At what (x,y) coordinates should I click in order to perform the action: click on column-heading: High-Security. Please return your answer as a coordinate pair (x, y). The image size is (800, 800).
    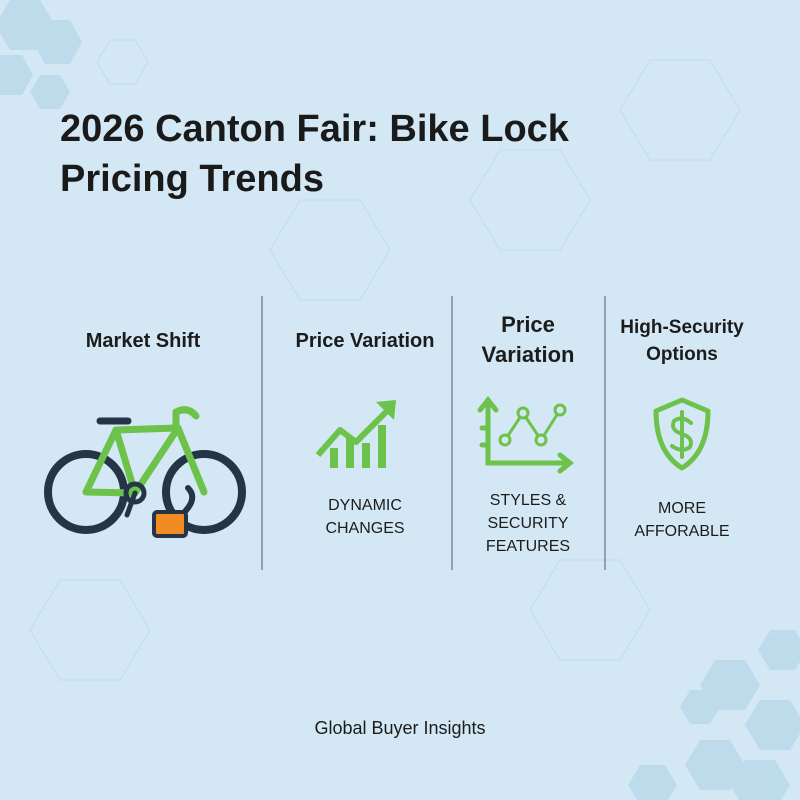
    Looking at the image, I should click on (682, 327).